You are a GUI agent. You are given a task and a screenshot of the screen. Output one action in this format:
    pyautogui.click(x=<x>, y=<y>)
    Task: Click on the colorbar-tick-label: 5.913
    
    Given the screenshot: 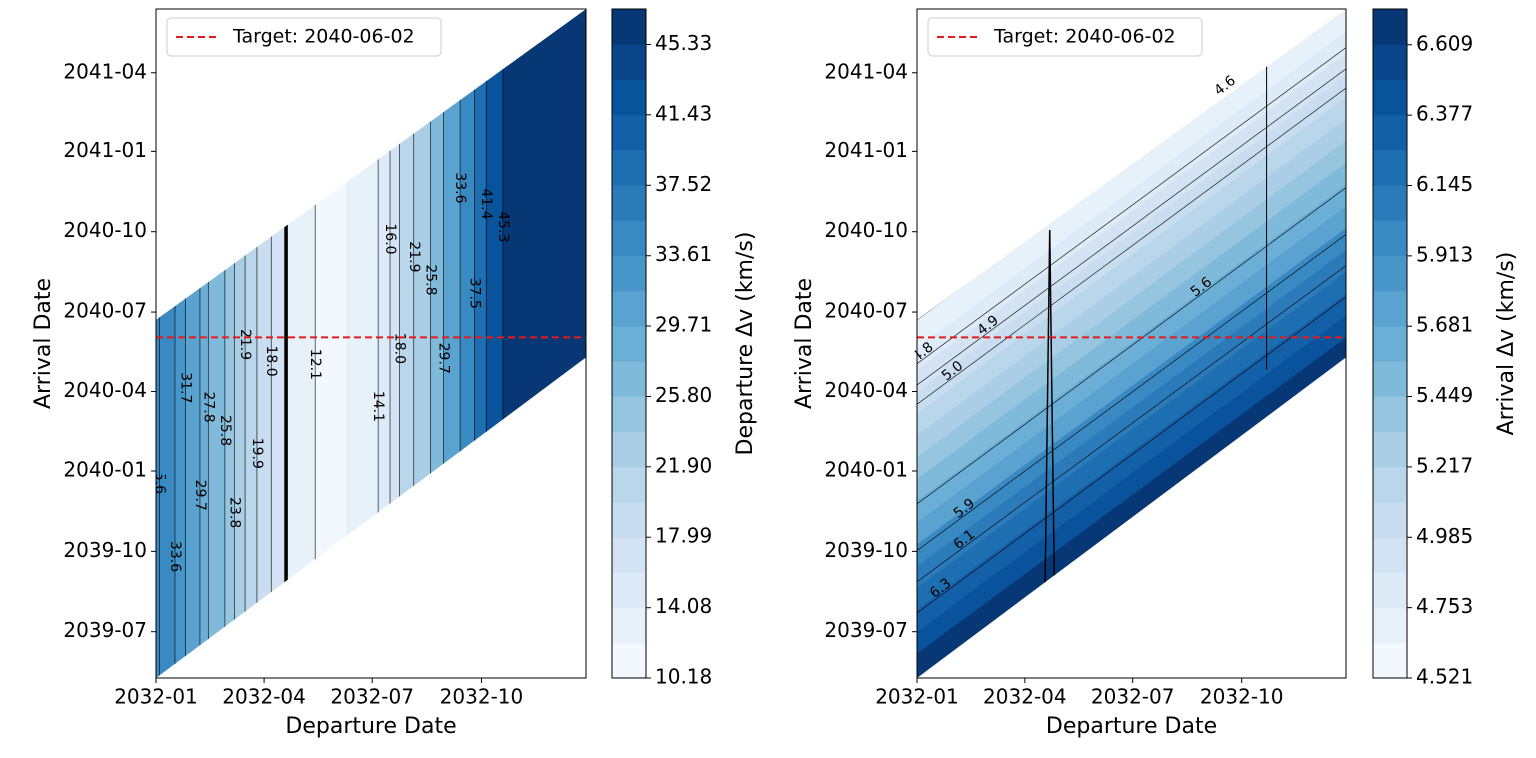 What is the action you would take?
    pyautogui.click(x=1444, y=254)
    